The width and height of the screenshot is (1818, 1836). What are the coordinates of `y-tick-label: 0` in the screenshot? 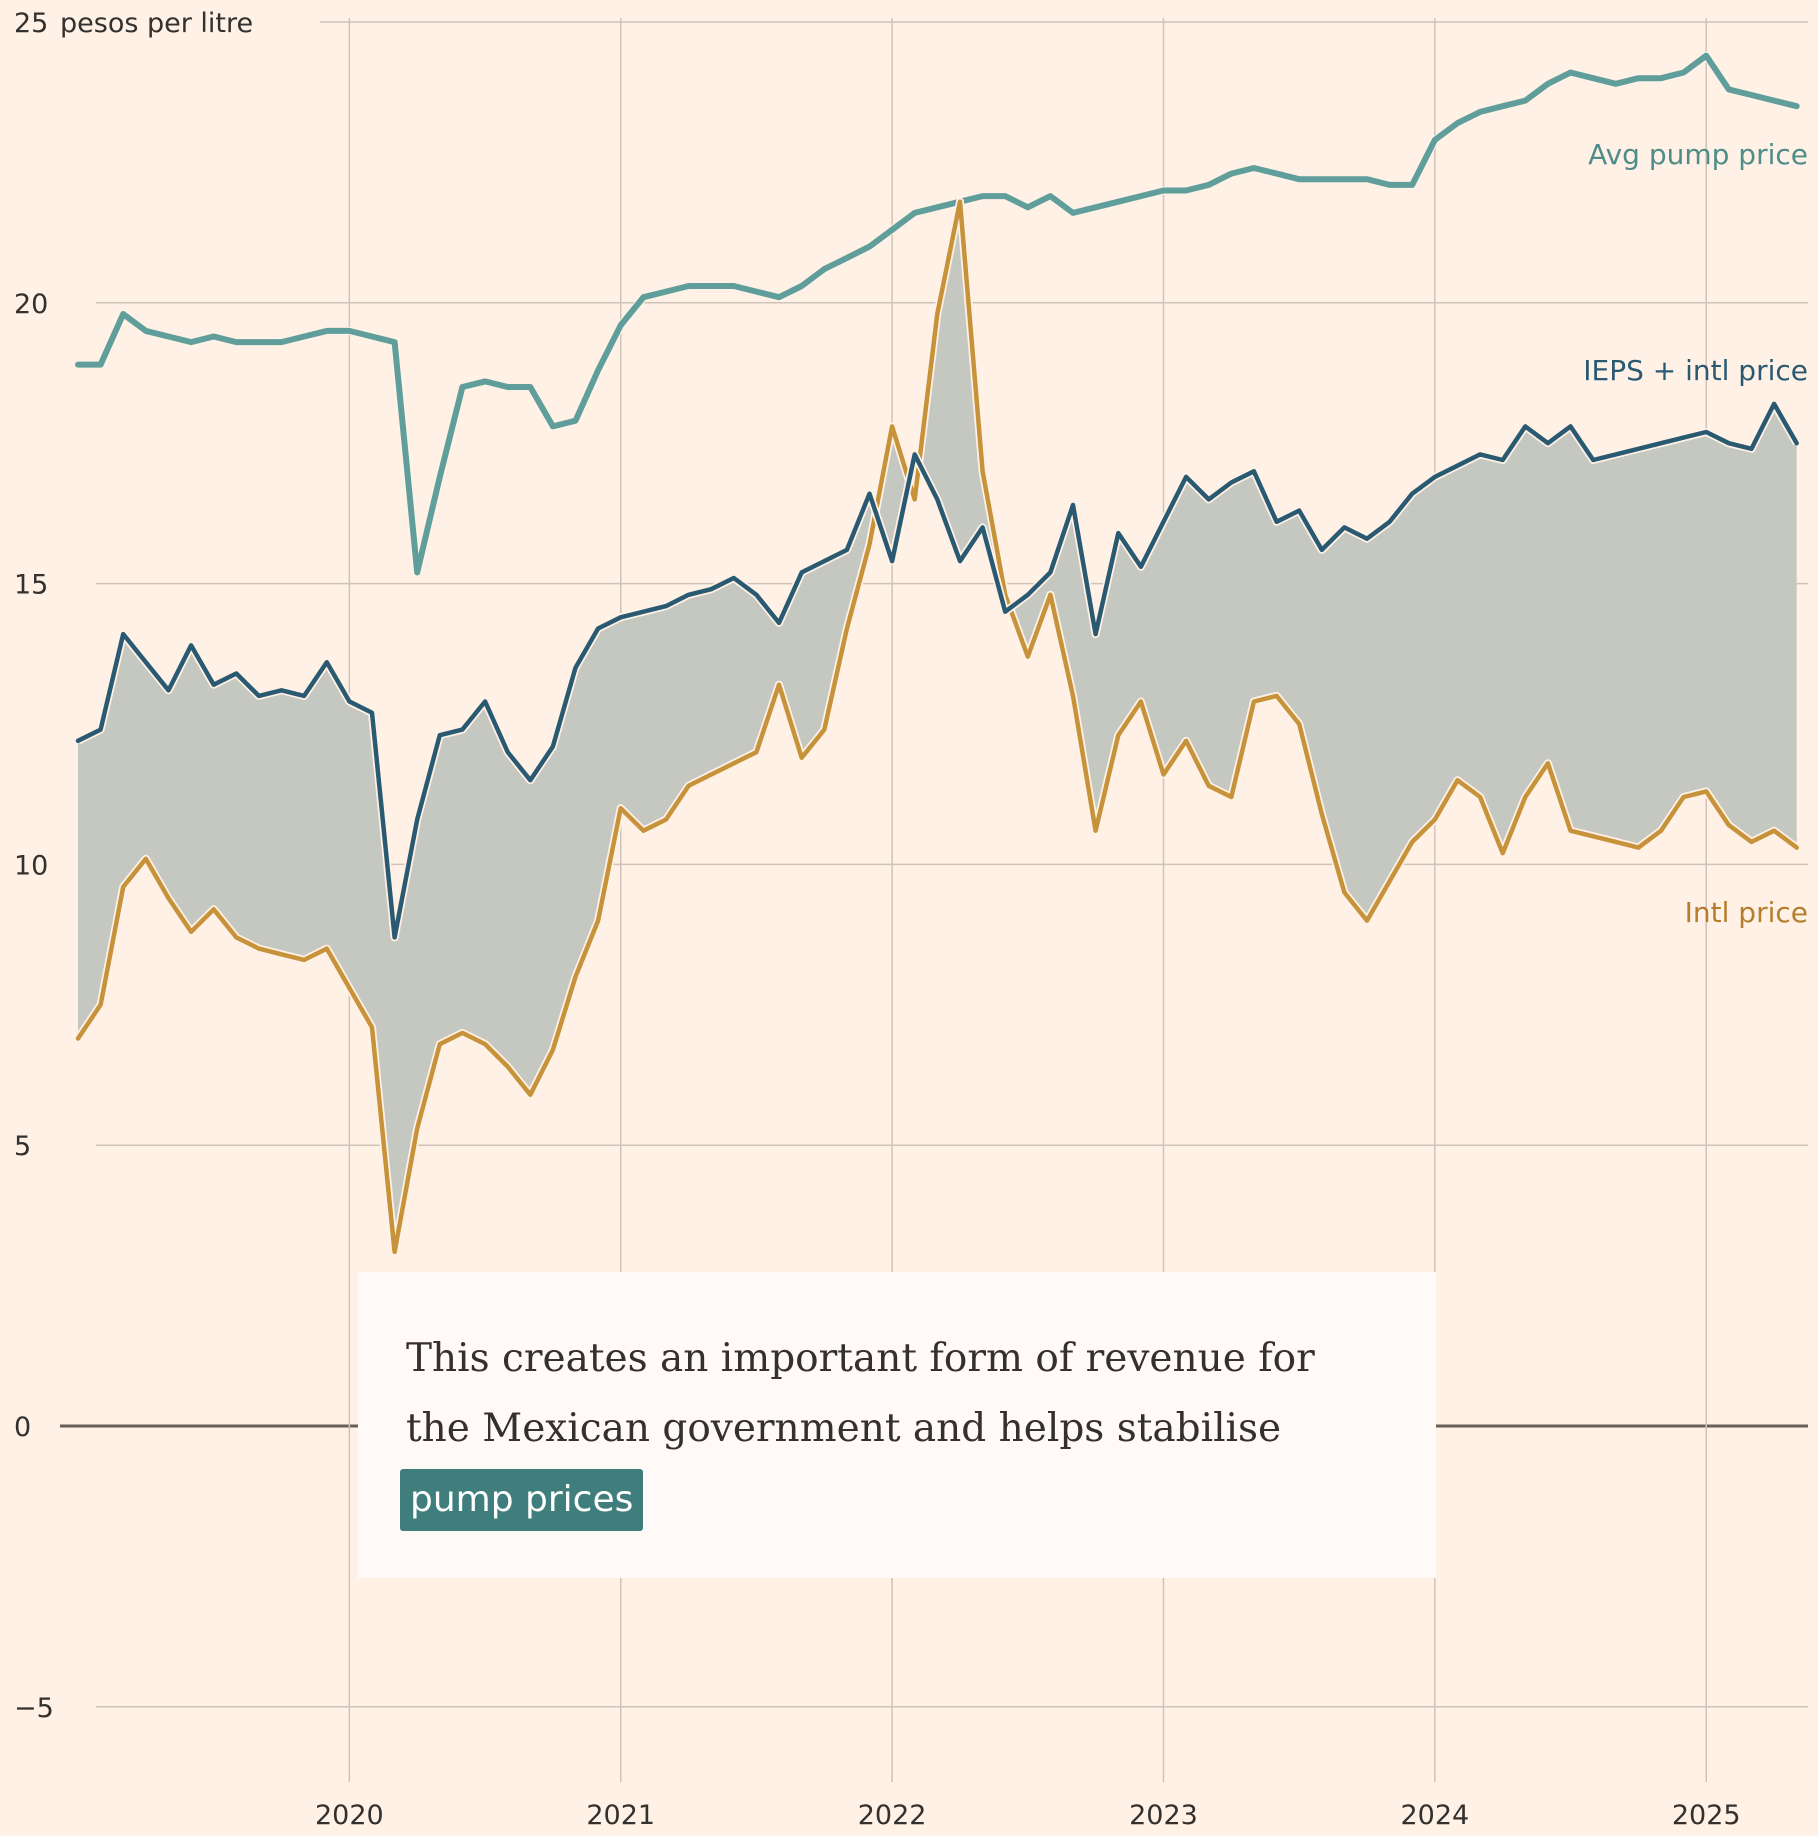 It's located at (22, 1427).